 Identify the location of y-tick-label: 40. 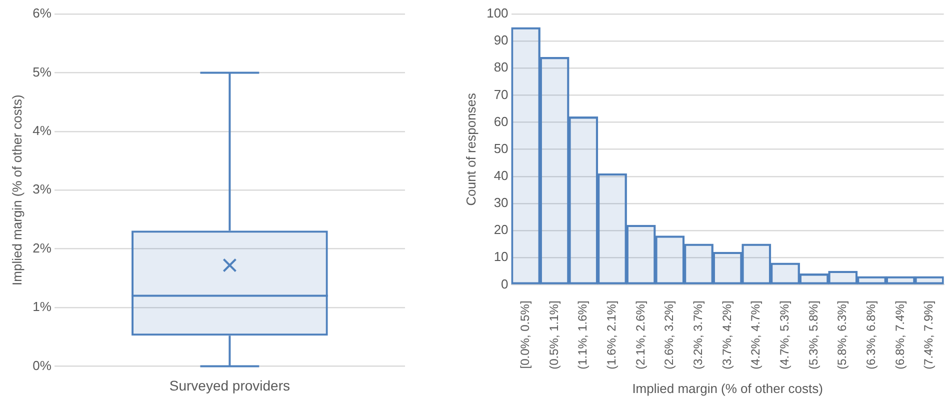
(501, 175).